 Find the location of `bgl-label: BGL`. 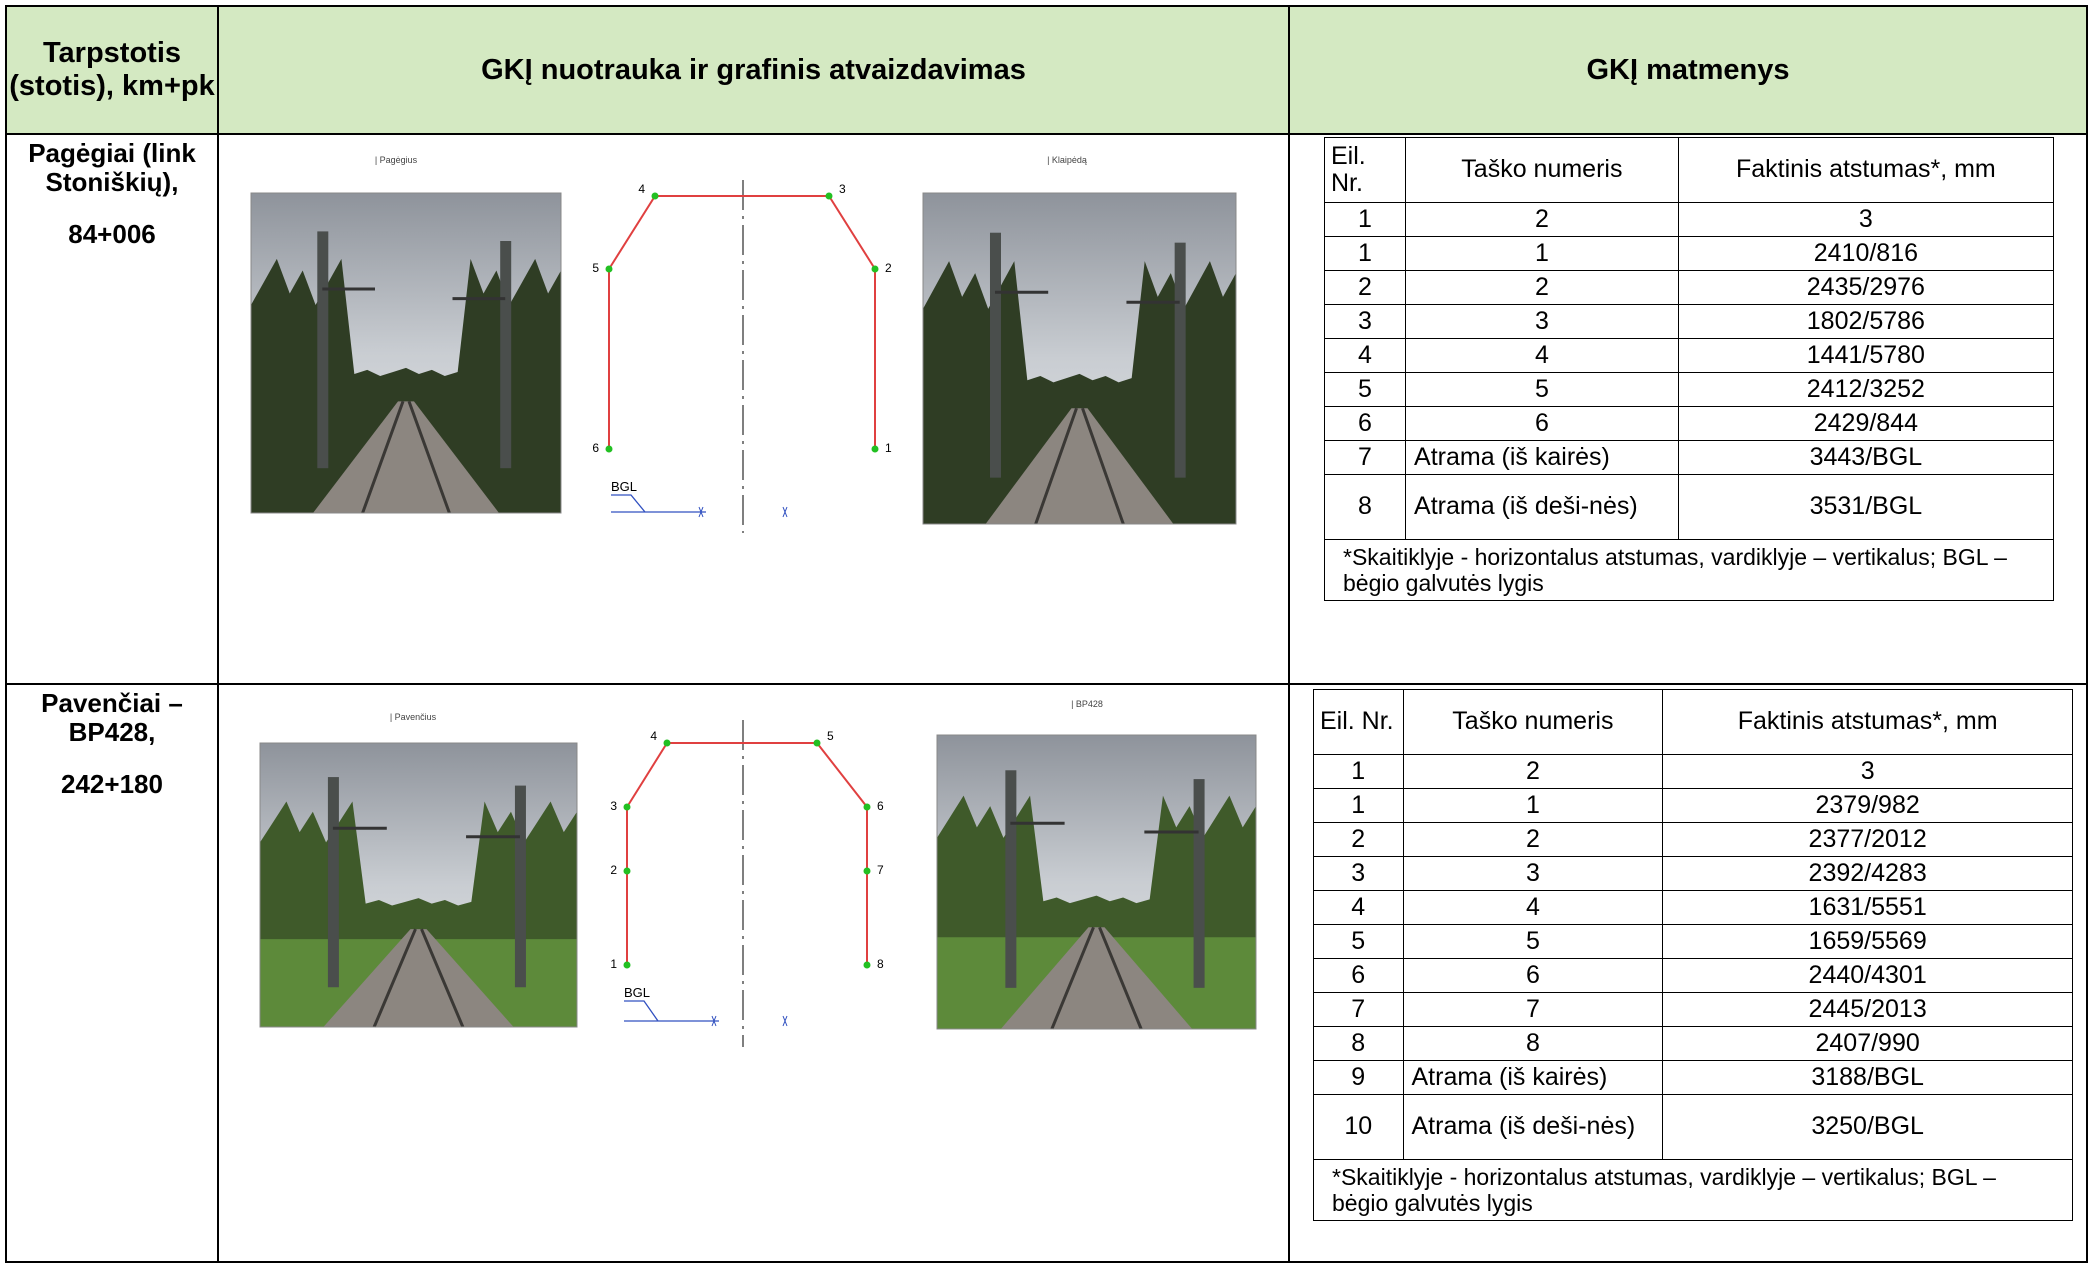

bgl-label: BGL is located at coordinates (624, 486).